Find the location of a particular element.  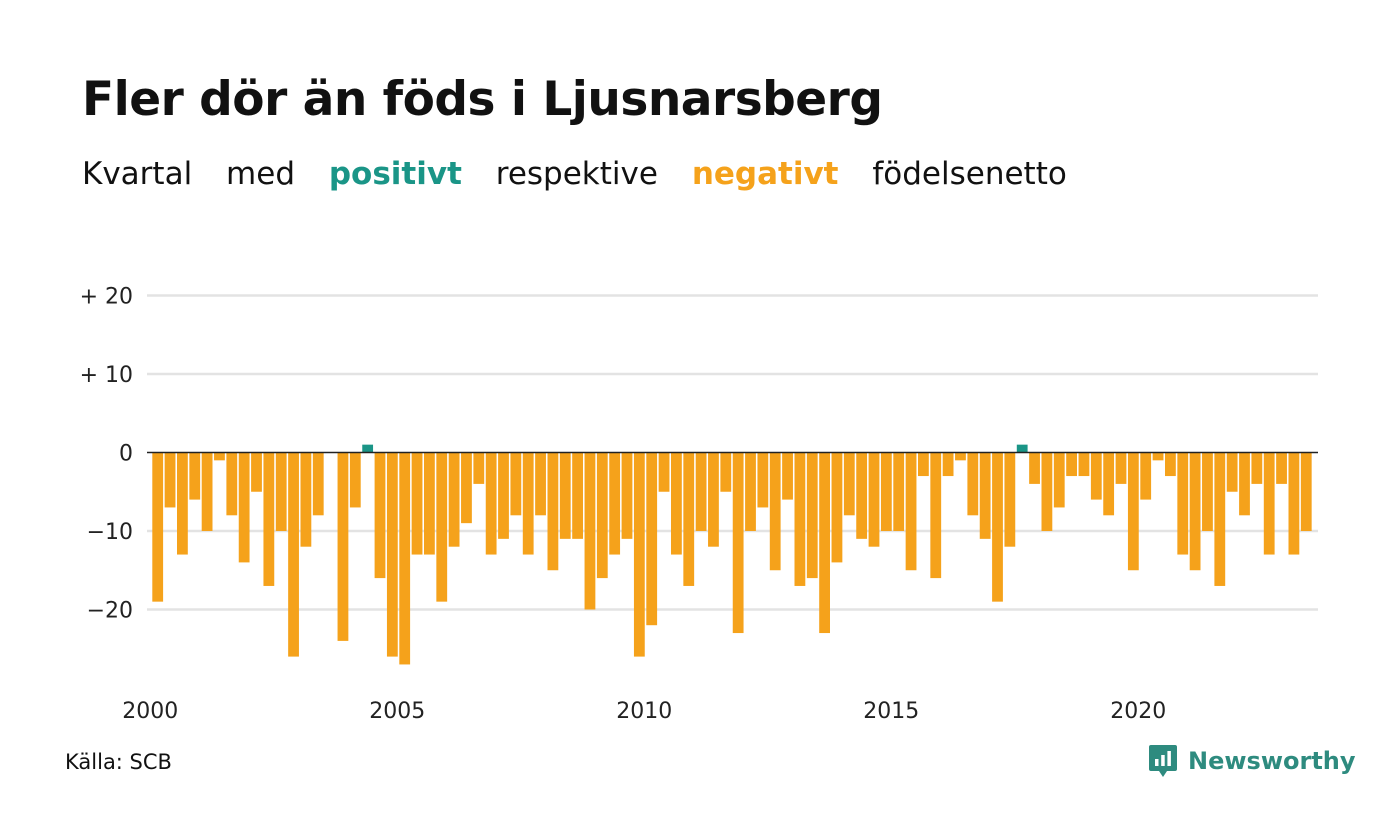

y-tick-label: + 10 is located at coordinates (106, 375).